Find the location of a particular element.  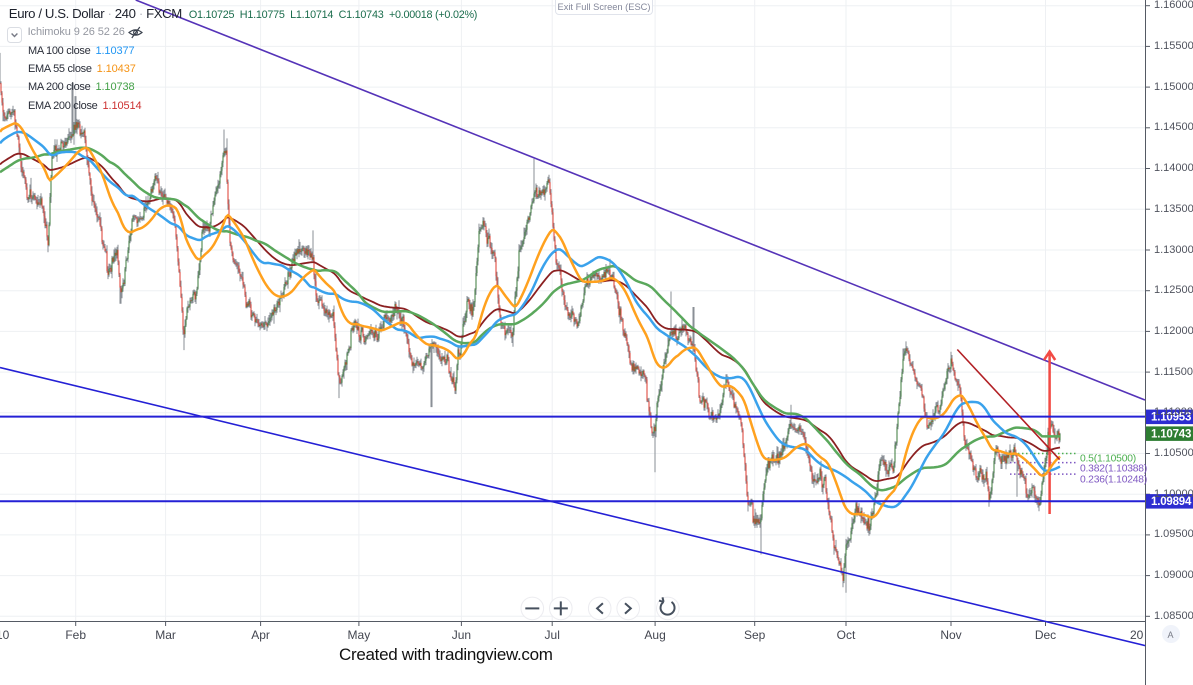

svg-text: 1.09894 is located at coordinates (1171, 502).